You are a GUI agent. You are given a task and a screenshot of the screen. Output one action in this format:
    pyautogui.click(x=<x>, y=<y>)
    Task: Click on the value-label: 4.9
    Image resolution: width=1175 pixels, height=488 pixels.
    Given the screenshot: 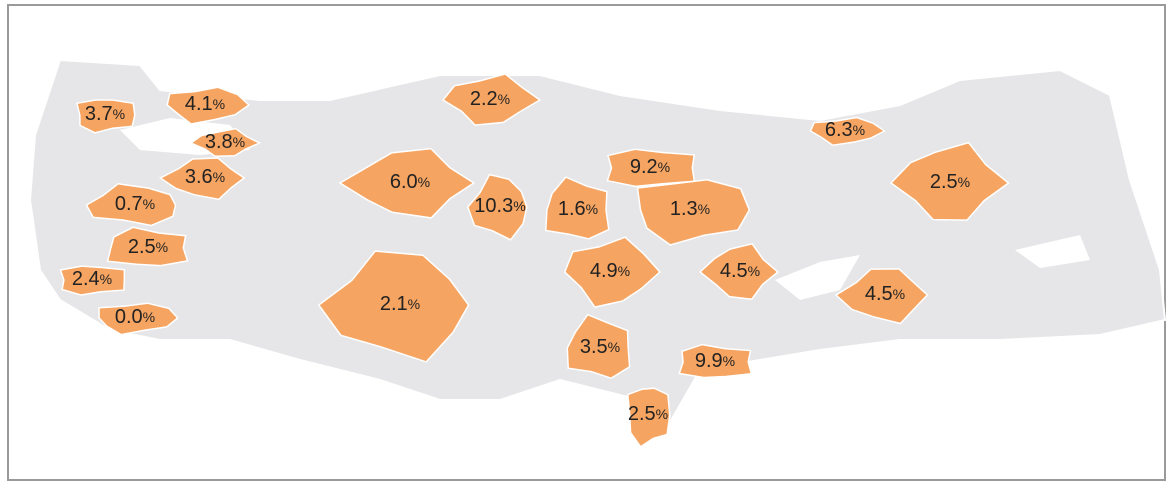 What is the action you would take?
    pyautogui.click(x=604, y=271)
    